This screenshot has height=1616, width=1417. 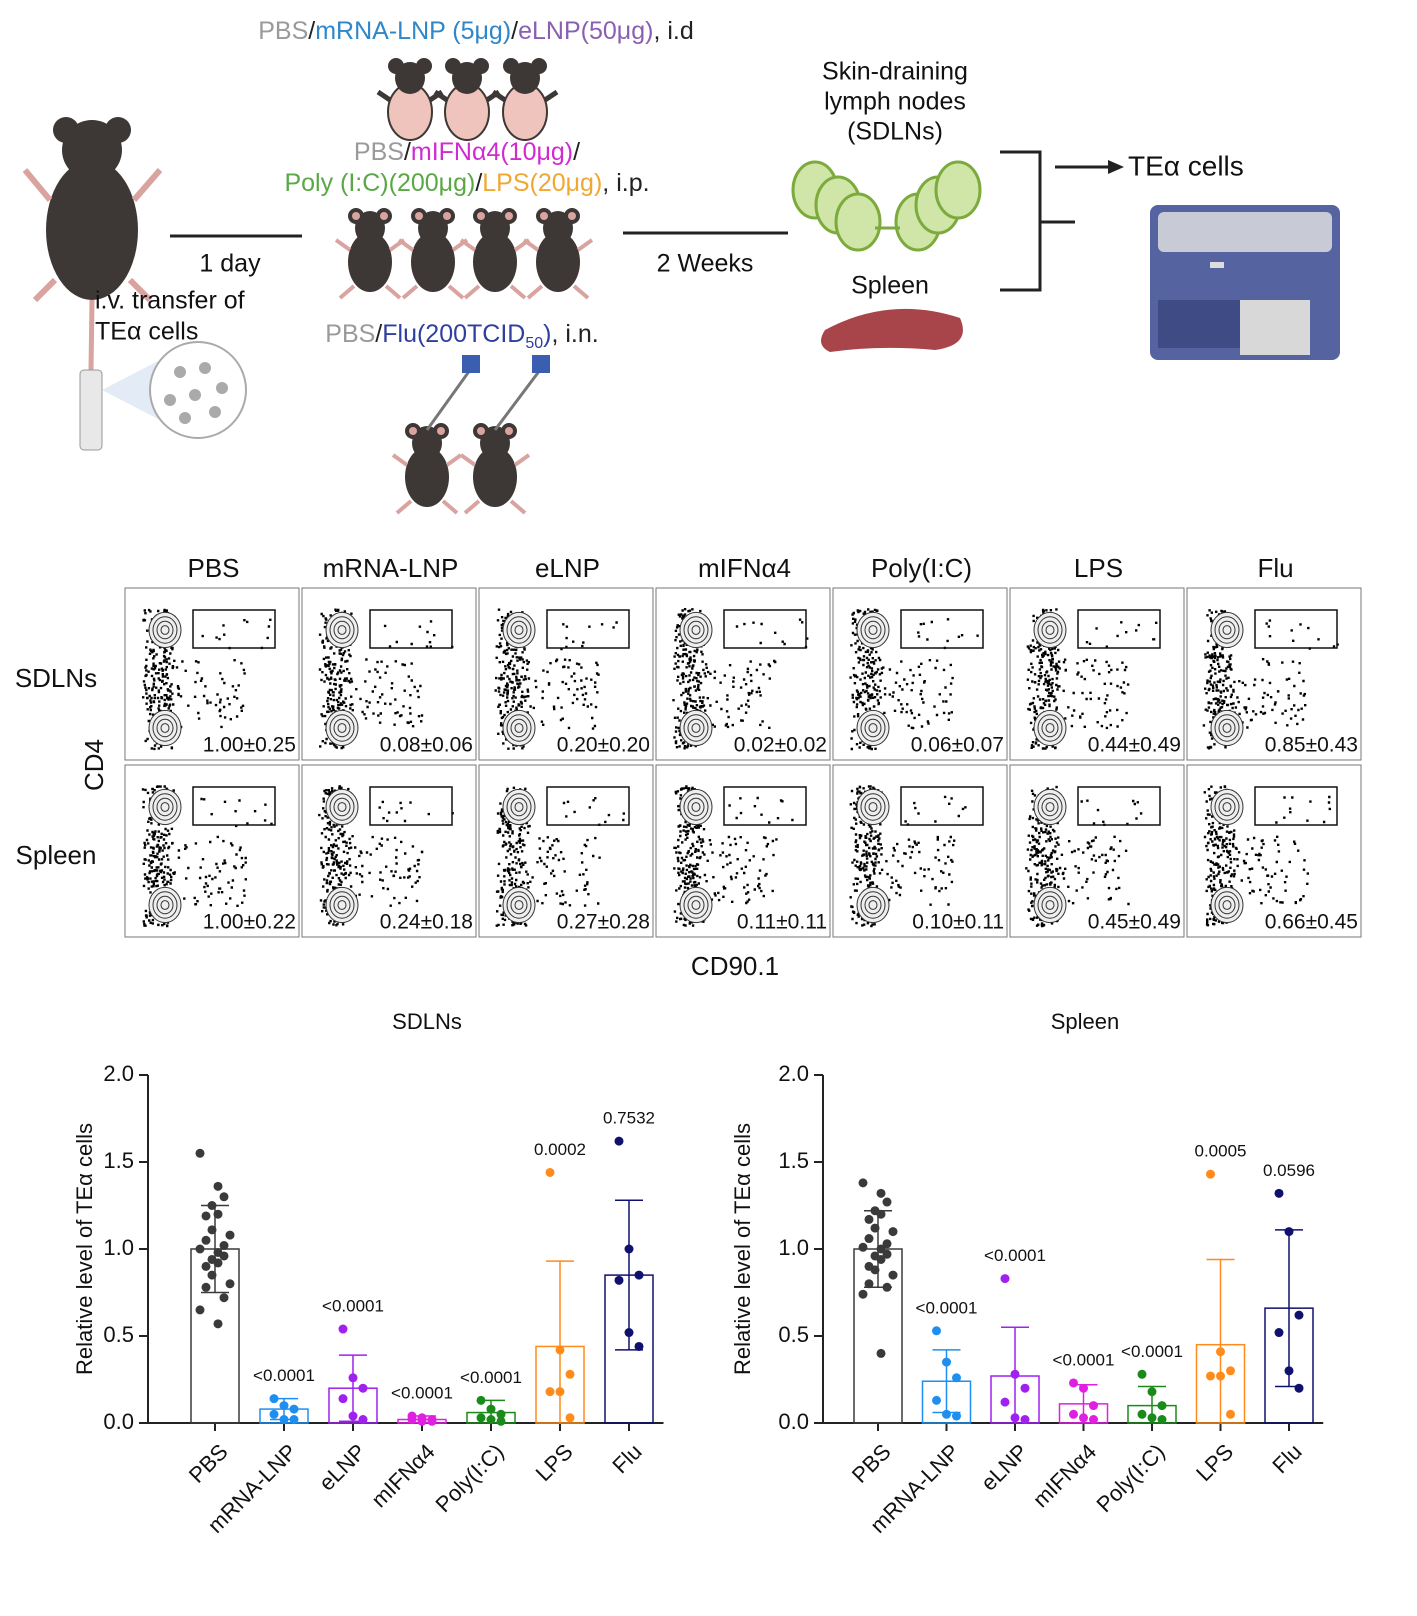 What do you see at coordinates (492, 152) in the screenshot?
I see `text-segment: mIFNα4(10μg)` at bounding box center [492, 152].